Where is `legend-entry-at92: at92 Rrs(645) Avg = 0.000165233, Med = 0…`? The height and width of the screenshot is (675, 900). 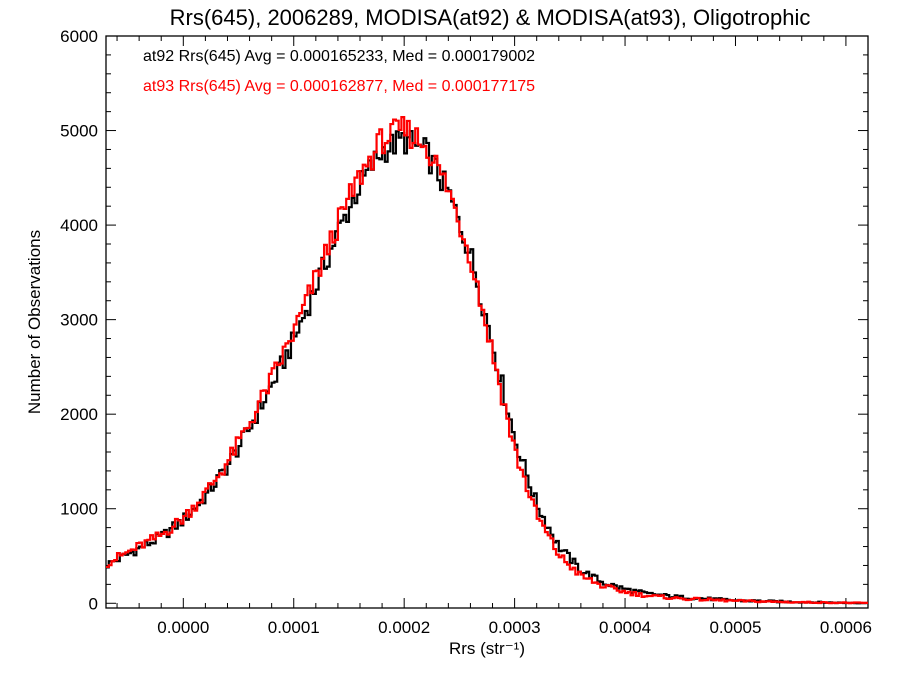 legend-entry-at92: at92 Rrs(645) Avg = 0.000165233, Med = 0… is located at coordinates (339, 56).